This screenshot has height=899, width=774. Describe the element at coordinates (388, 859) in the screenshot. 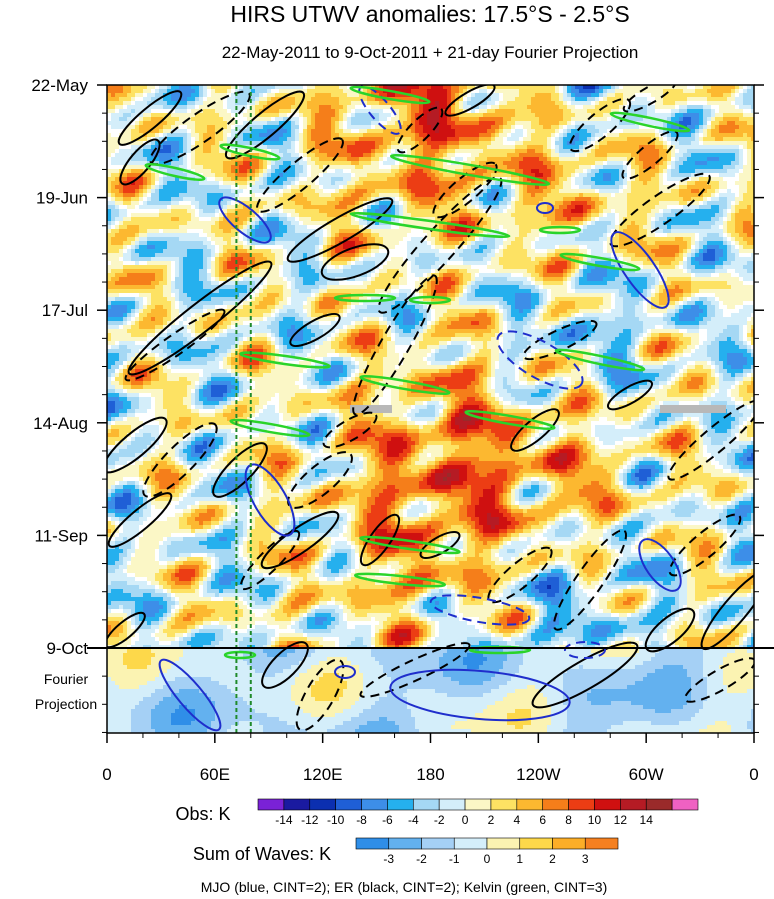

I see `waves-colorbar-tick-label: -3` at that location.